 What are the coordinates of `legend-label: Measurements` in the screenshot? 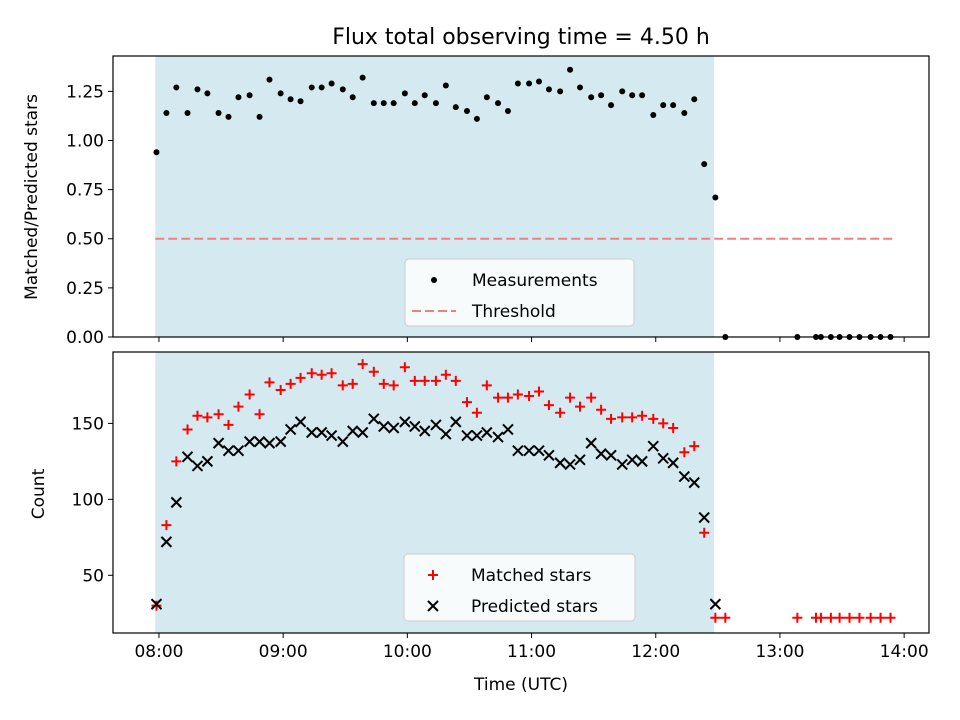 It's located at (535, 281).